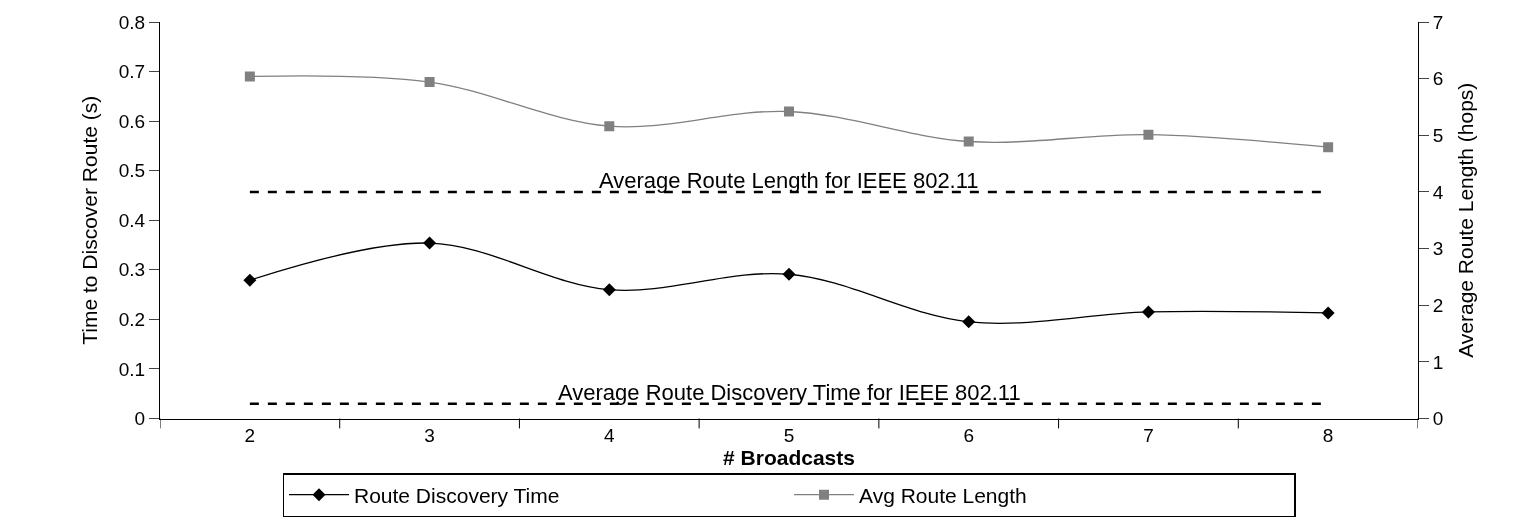 This screenshot has height=517, width=1540. I want to click on legend-label: Route Discovery Time, so click(457, 495).